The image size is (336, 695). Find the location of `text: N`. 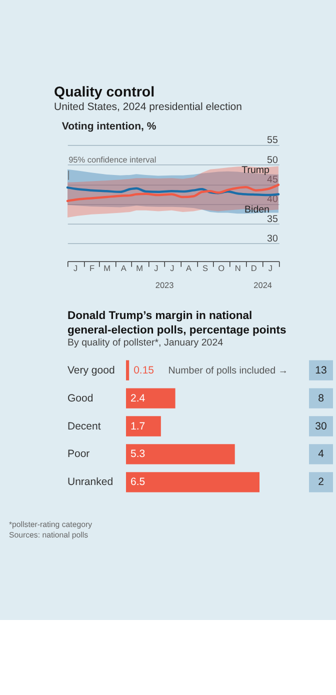

text: N is located at coordinates (237, 268).